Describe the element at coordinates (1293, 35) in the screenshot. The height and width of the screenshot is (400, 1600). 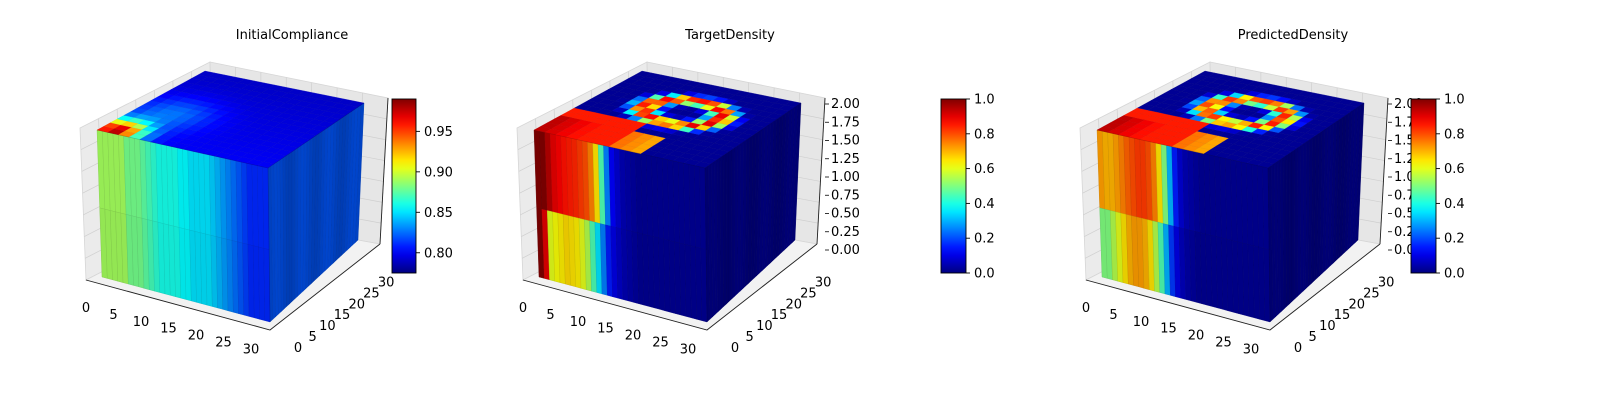
I see `panel-title: PredictedDensity` at that location.